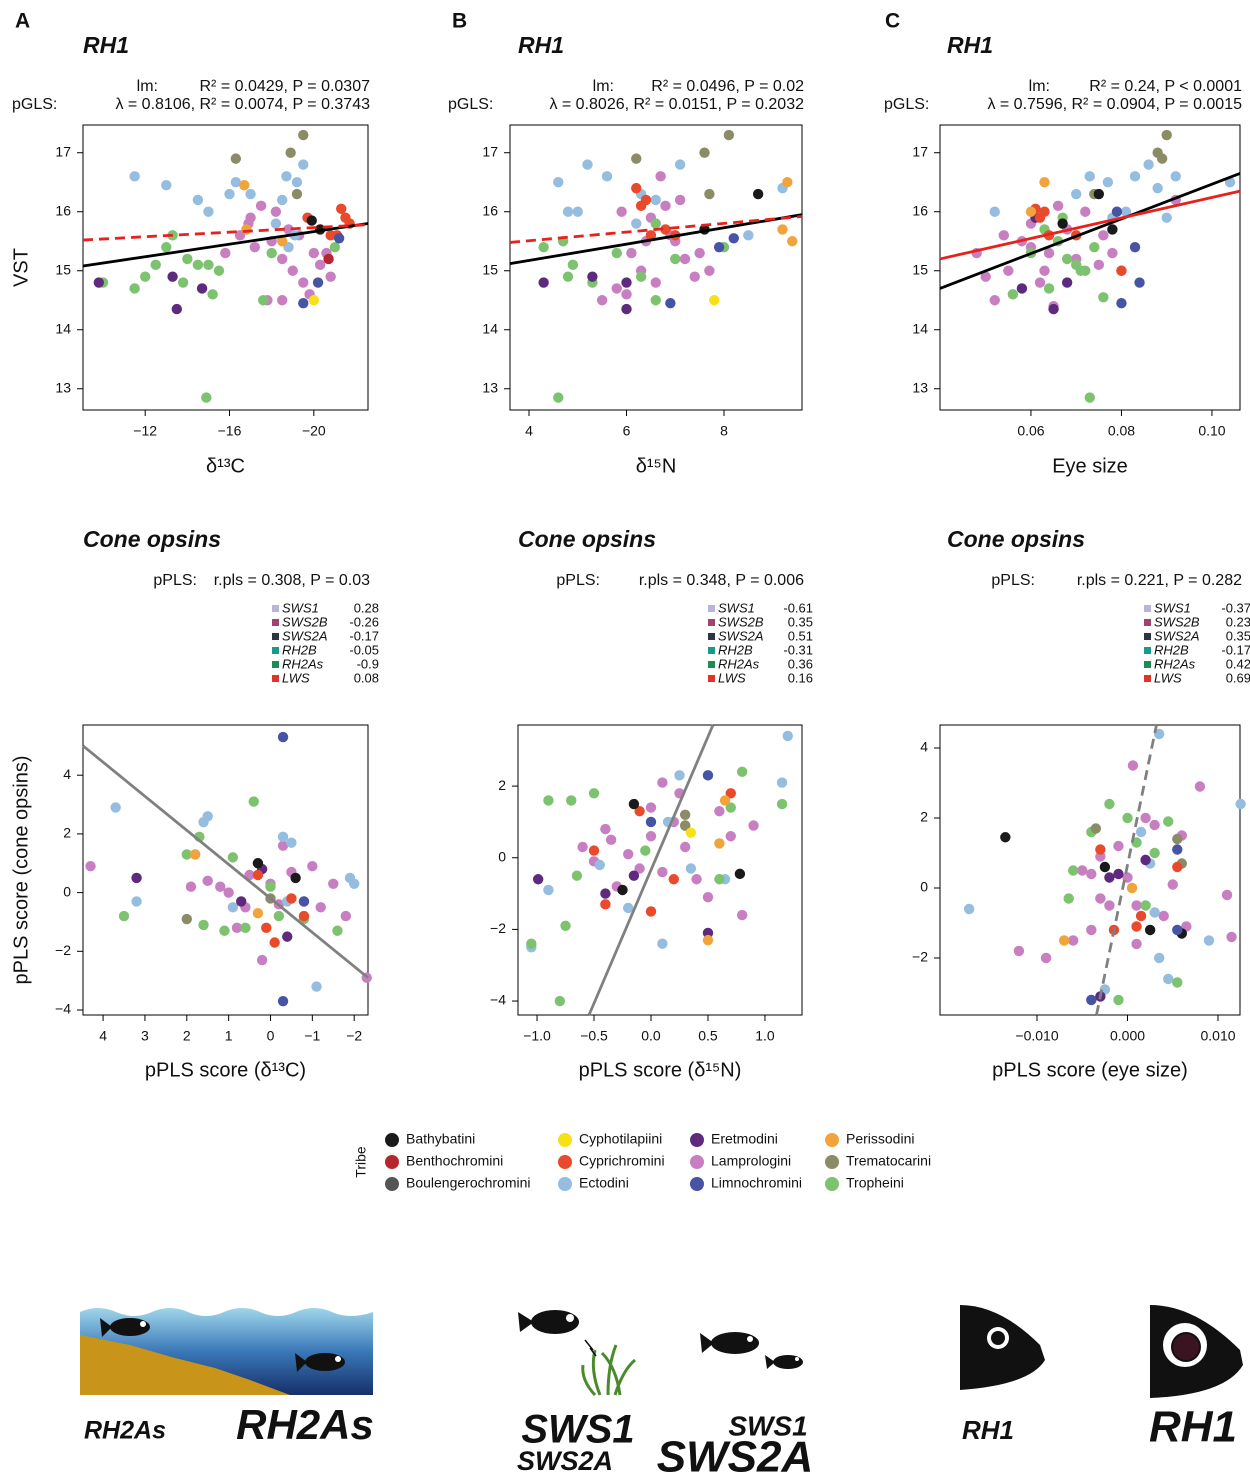 Image resolution: width=1250 pixels, height=1480 pixels. Describe the element at coordinates (230, 431) in the screenshot. I see `x-tick-label: −16` at that location.